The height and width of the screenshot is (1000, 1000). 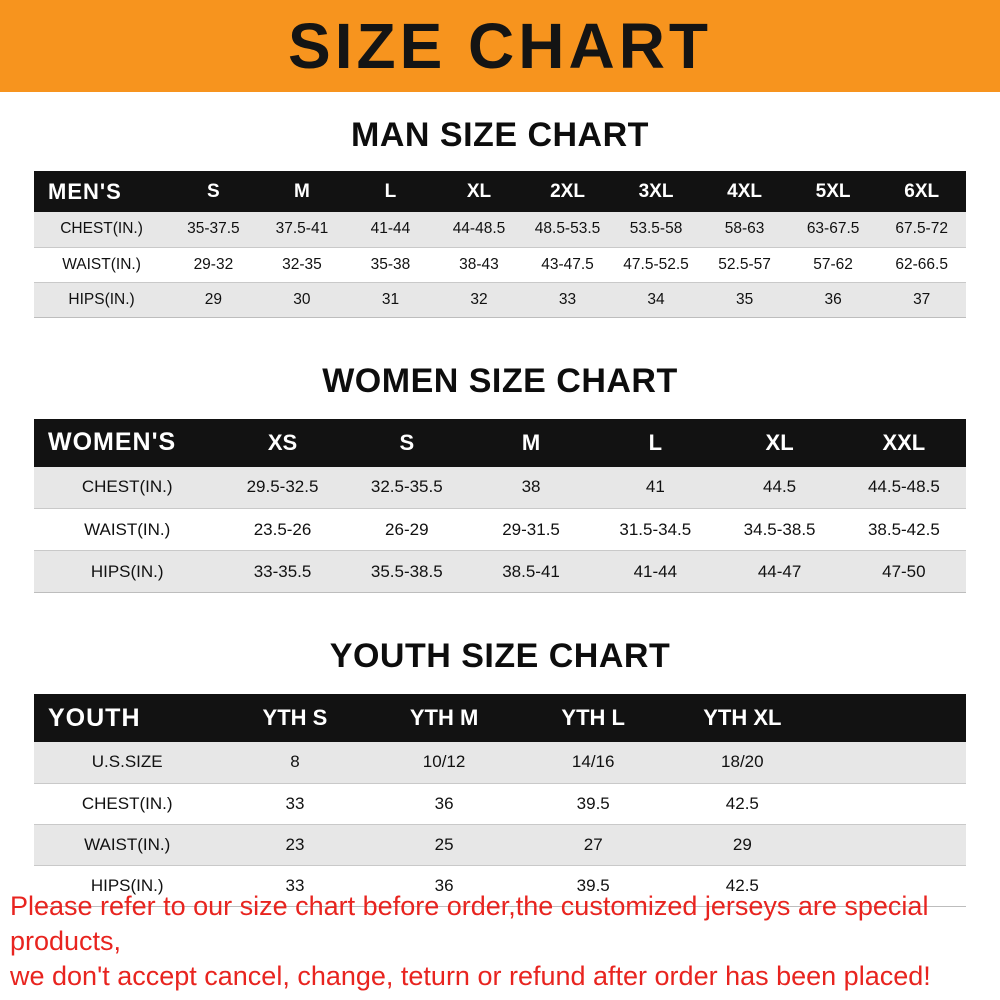 I want to click on size-header-cell: YTH XL, so click(x=742, y=718).